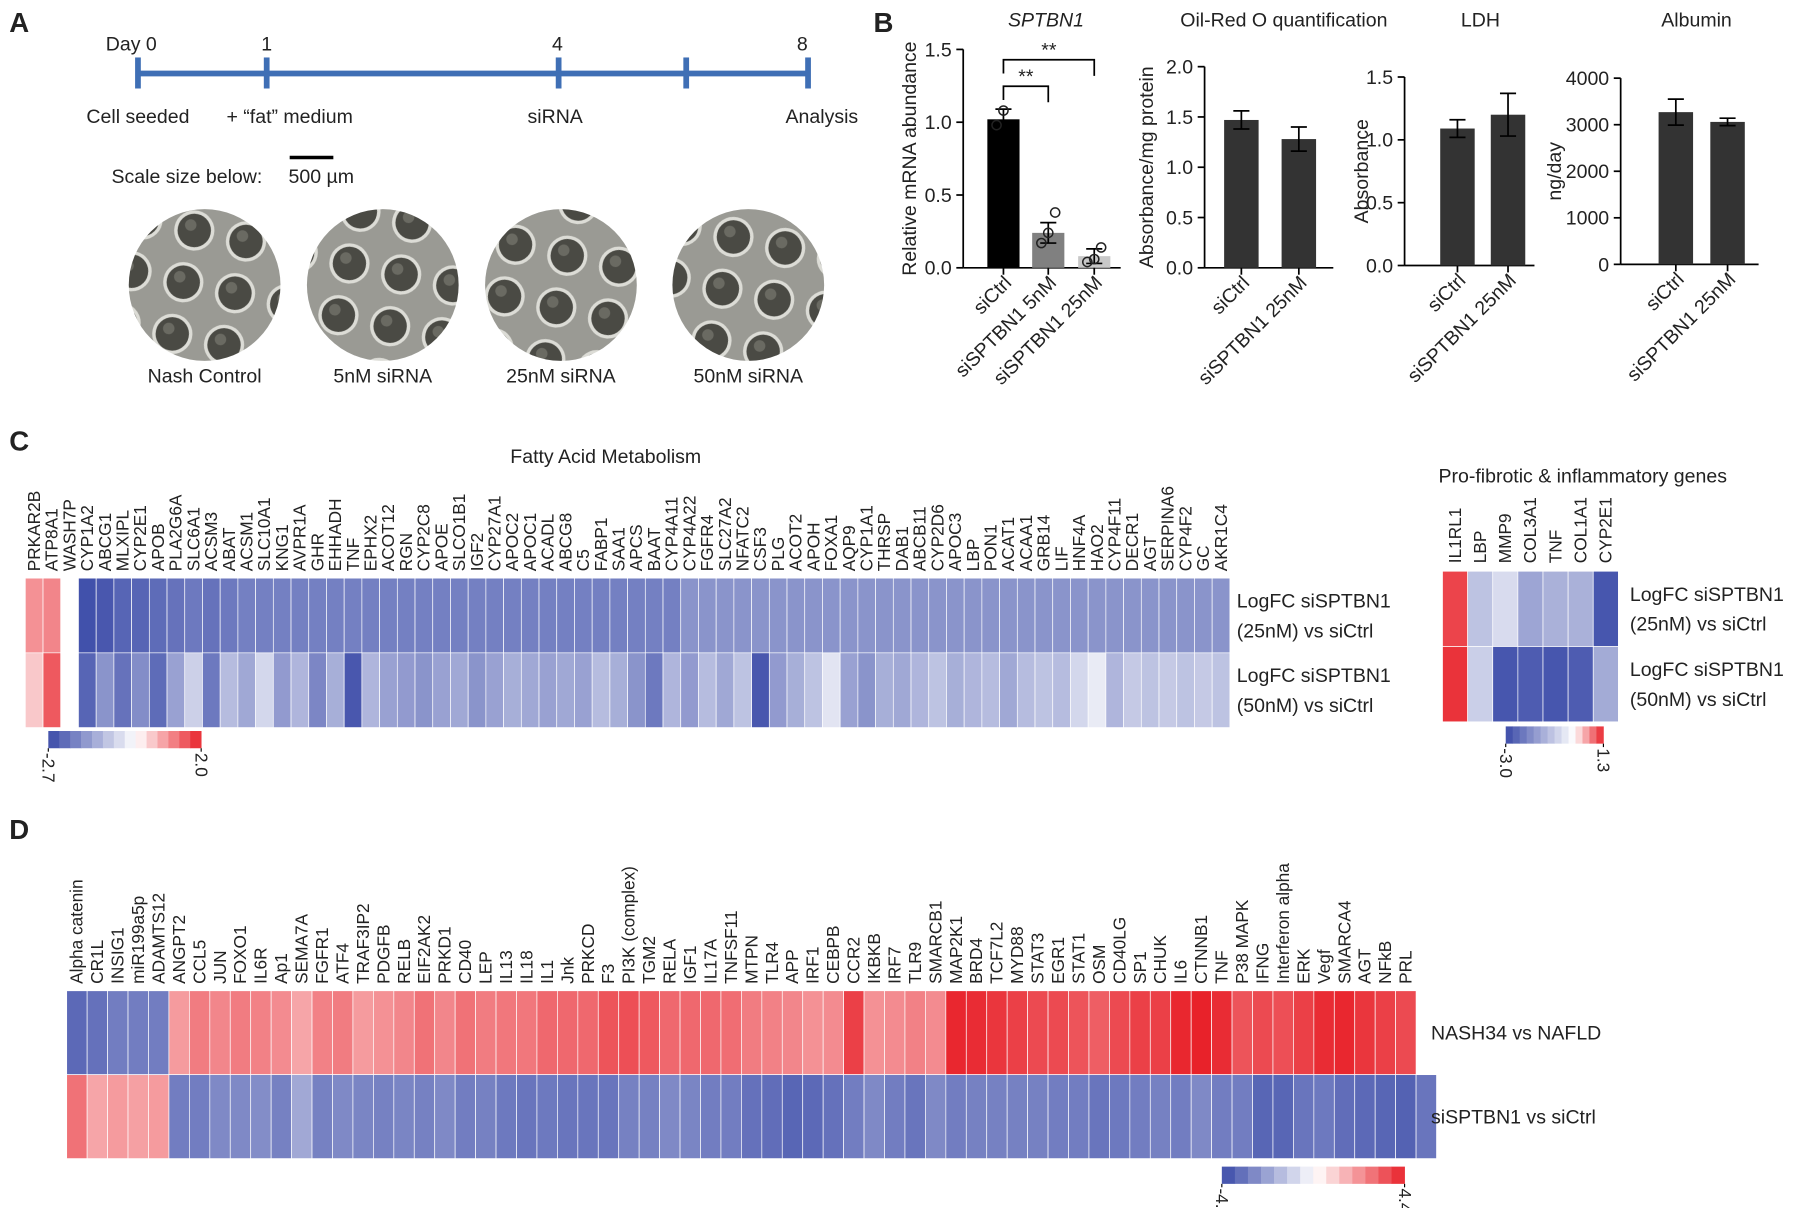  What do you see at coordinates (689, 534) in the screenshot?
I see `gene-label: CYP4A22` at bounding box center [689, 534].